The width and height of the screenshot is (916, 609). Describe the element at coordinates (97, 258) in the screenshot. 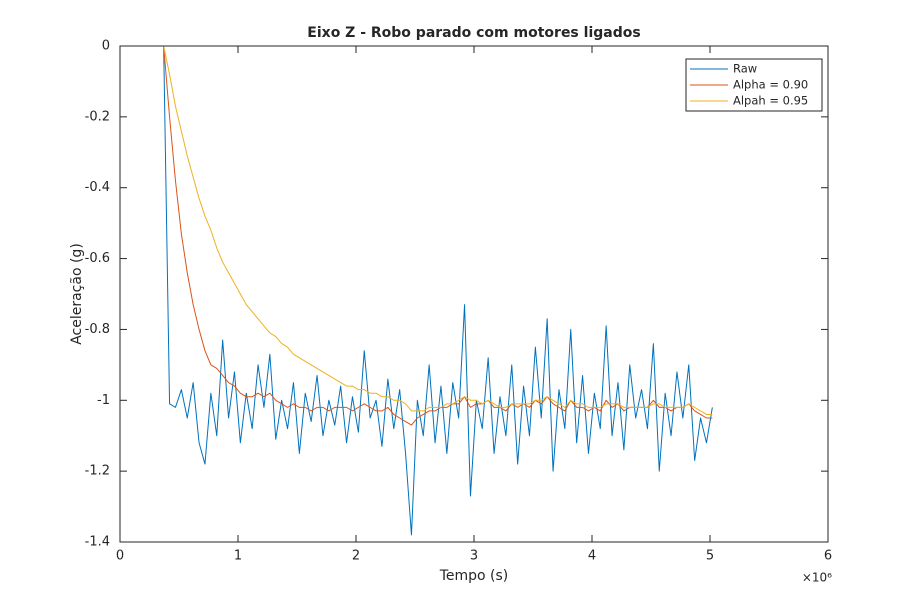

I see `y-tick-label: -0.6` at that location.